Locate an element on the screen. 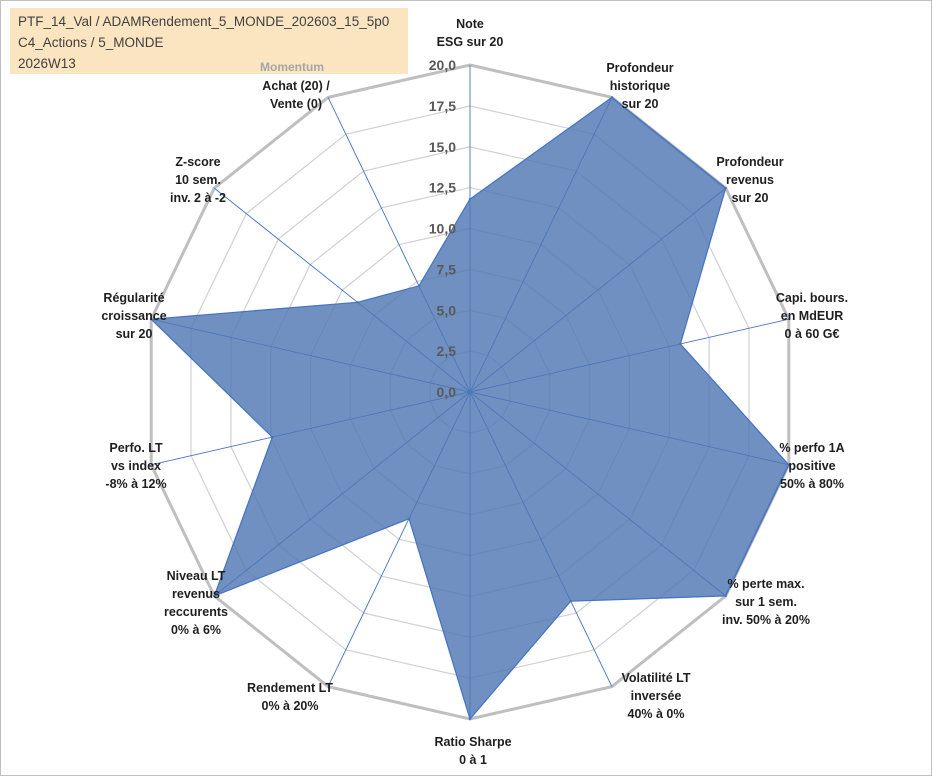 The image size is (932, 776). asset-class-label: C4_Actions / 5_MONDE is located at coordinates (91, 42).